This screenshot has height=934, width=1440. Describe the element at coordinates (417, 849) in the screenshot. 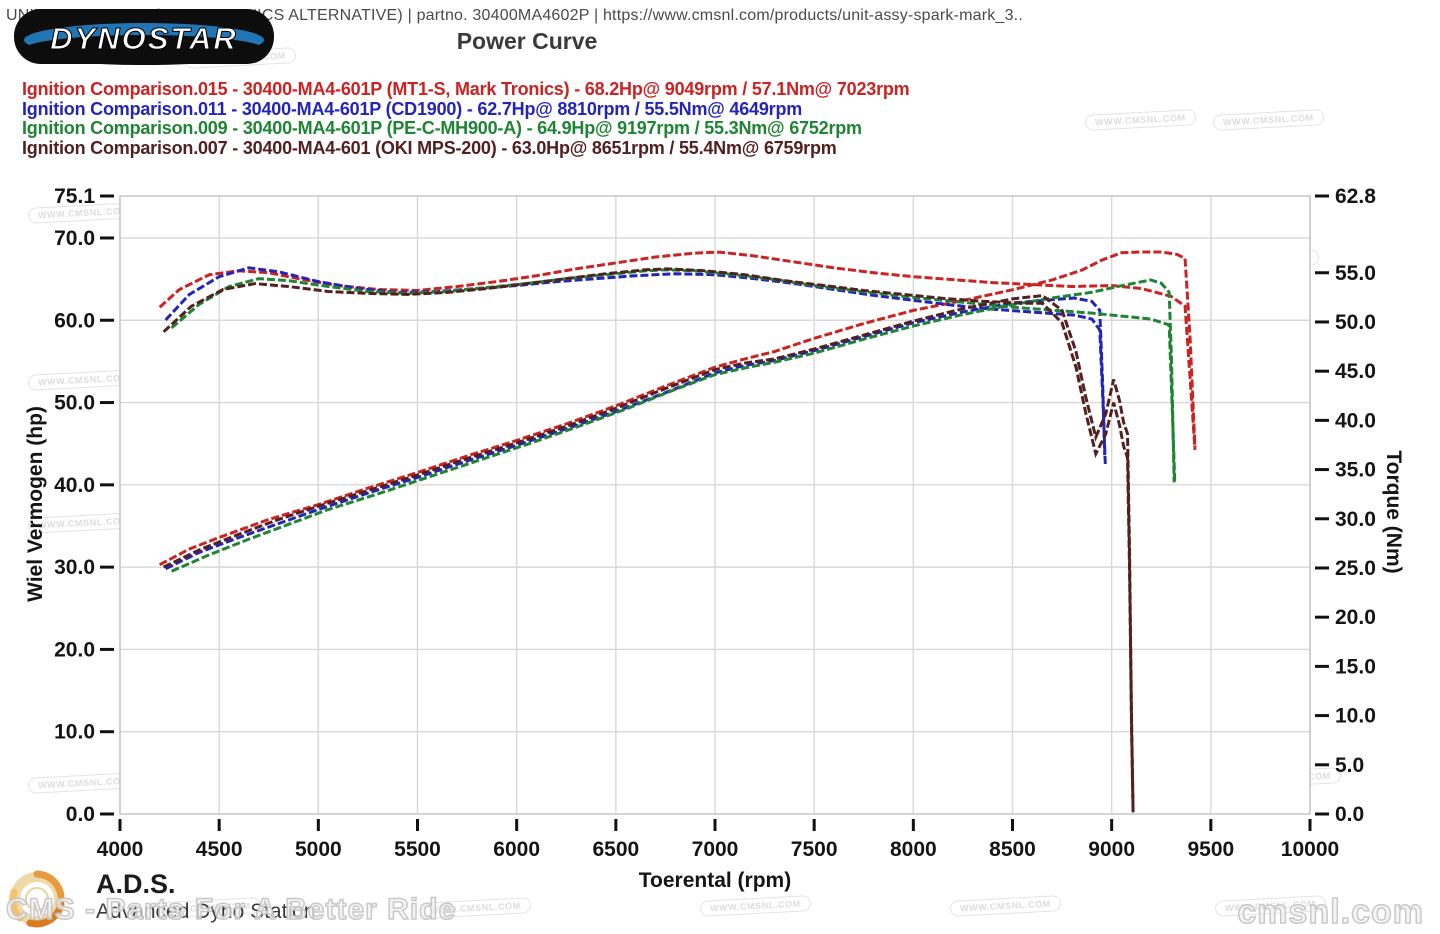

I see `tick-label-bottom: 5500` at that location.